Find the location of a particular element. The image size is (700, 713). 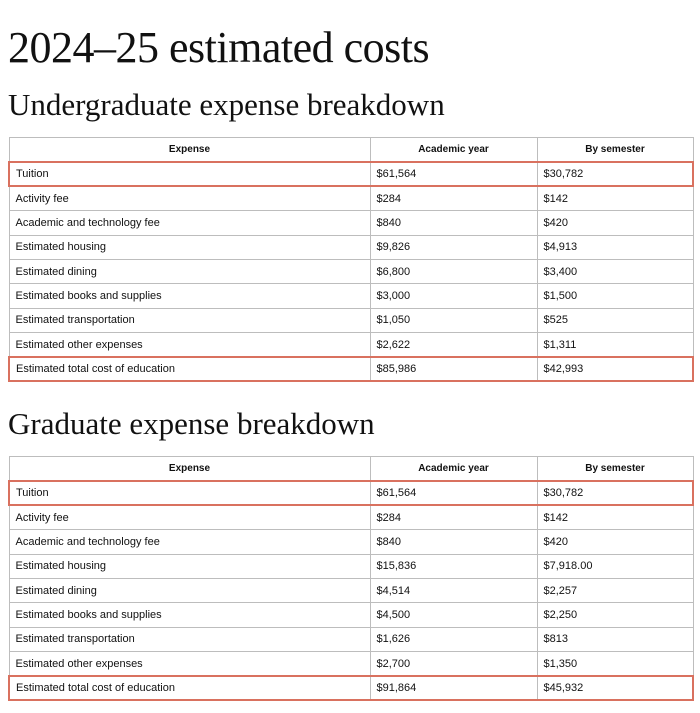

academic-year-cell: $2,700 is located at coordinates (453, 664).